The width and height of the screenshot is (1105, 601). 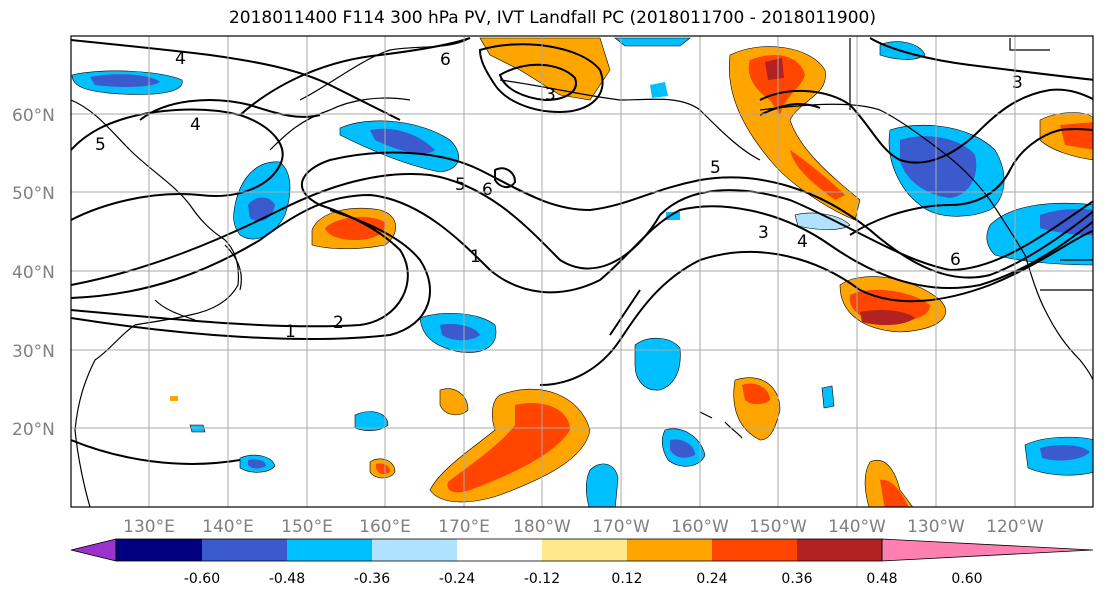 I want to click on lat-label: 60°N, so click(x=33, y=116).